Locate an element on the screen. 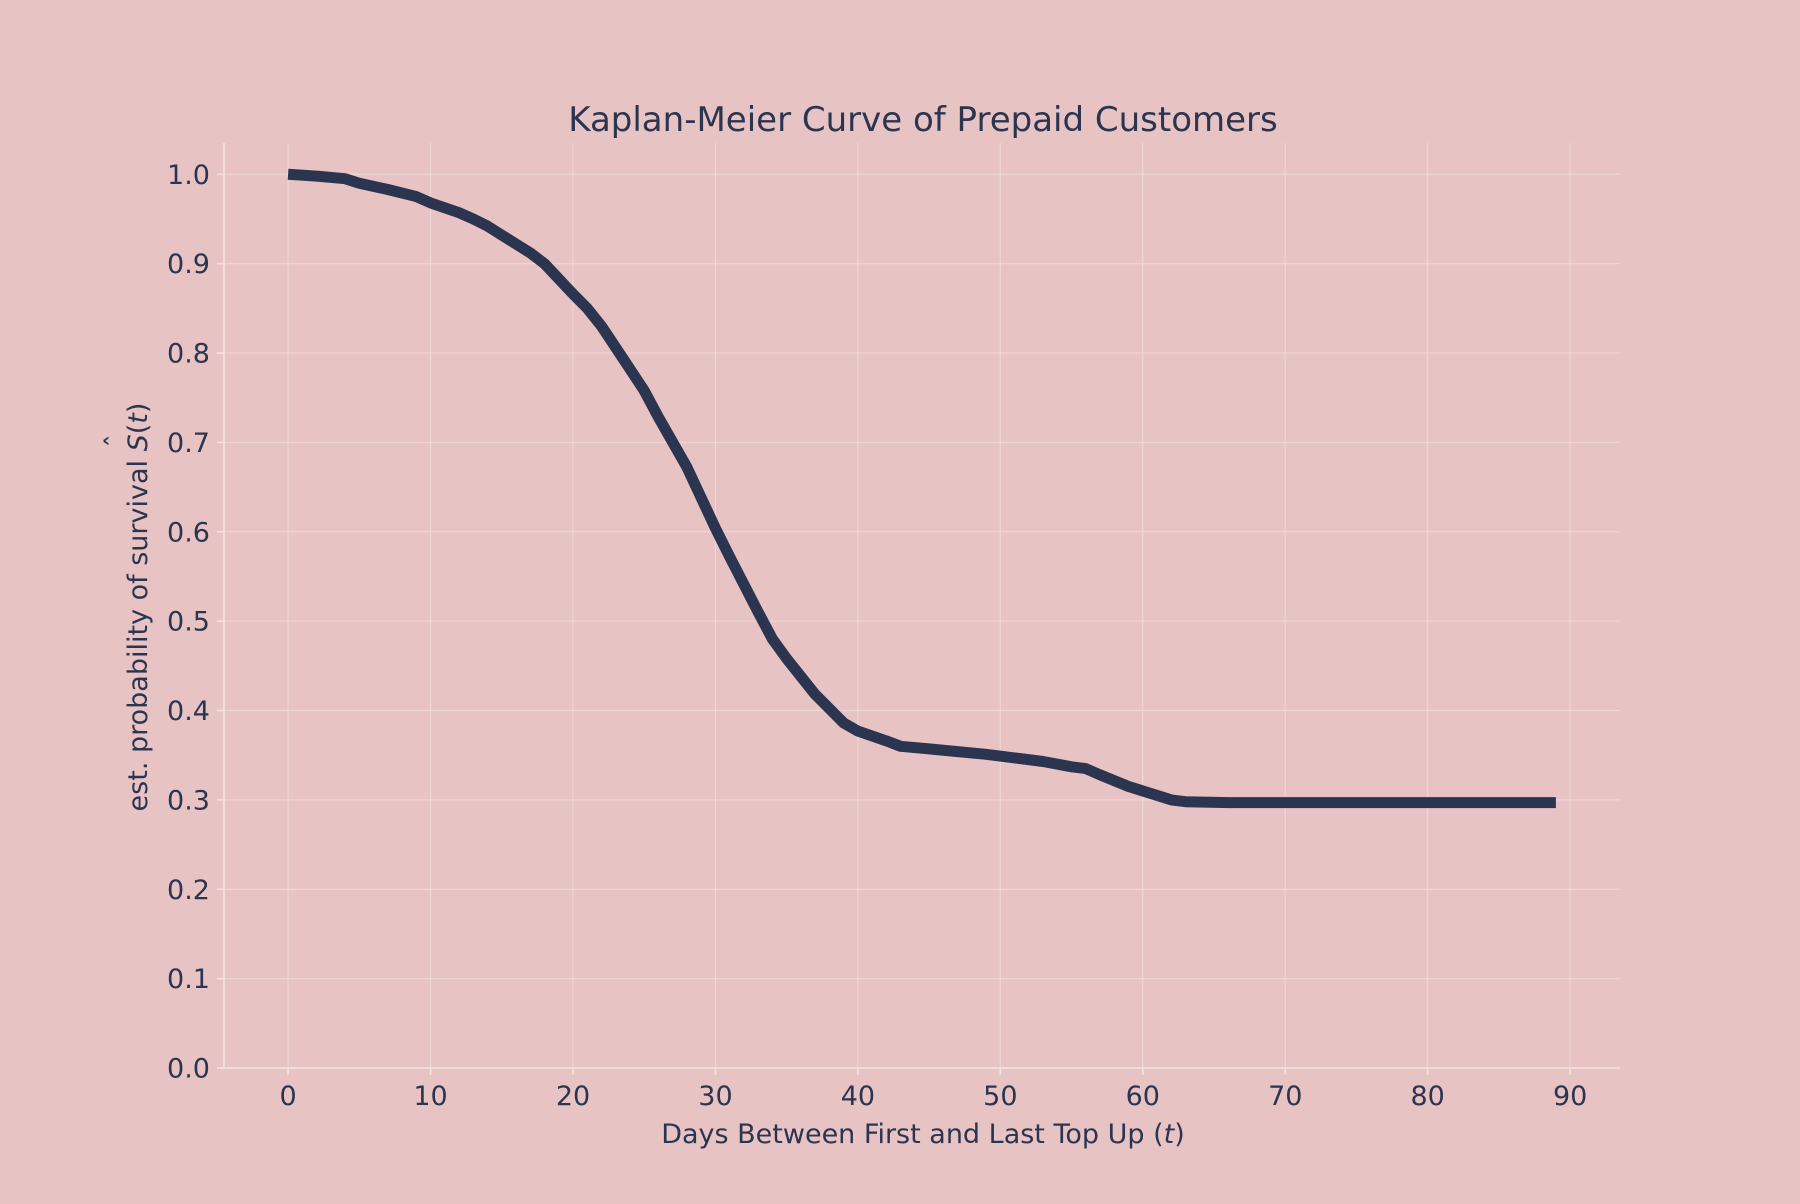 This screenshot has height=1204, width=1800. y-tick-label: 0.2 is located at coordinates (188, 890).